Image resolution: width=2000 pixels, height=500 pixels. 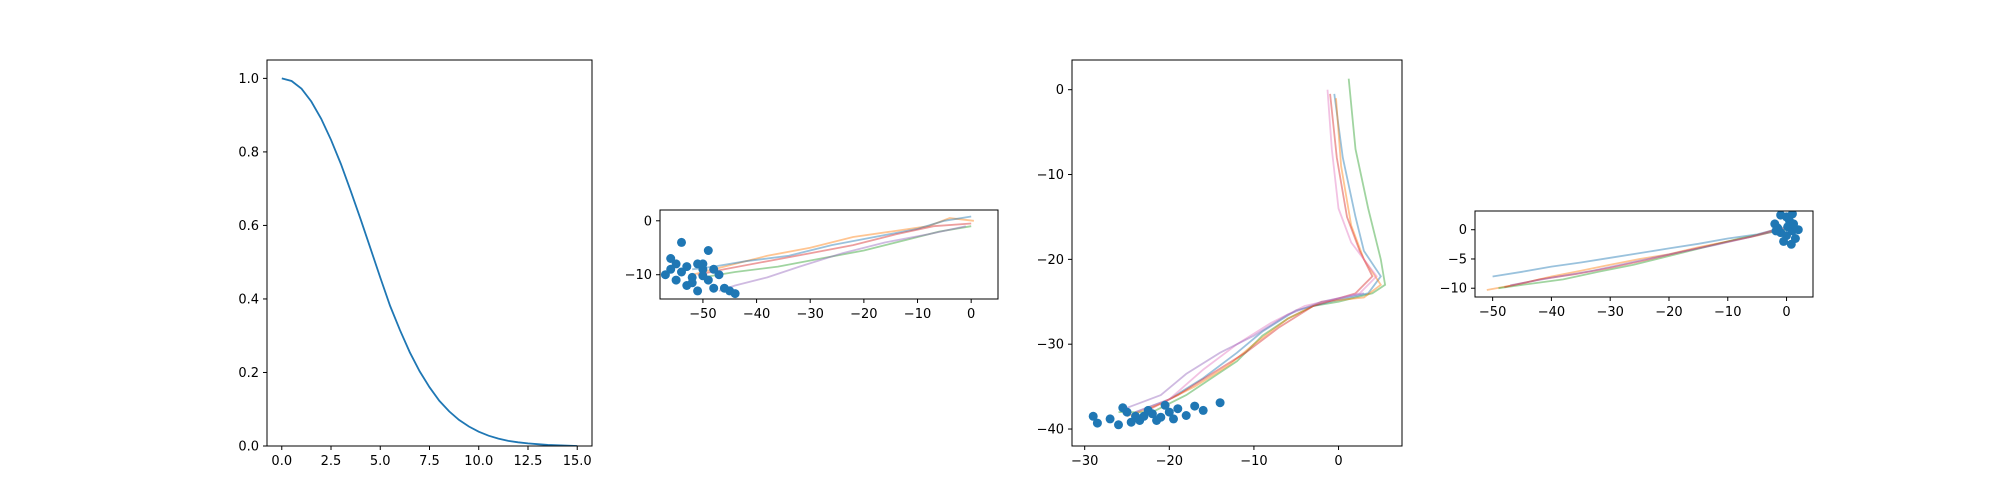 What do you see at coordinates (248, 79) in the screenshot?
I see `y-tick-label: 1.0` at bounding box center [248, 79].